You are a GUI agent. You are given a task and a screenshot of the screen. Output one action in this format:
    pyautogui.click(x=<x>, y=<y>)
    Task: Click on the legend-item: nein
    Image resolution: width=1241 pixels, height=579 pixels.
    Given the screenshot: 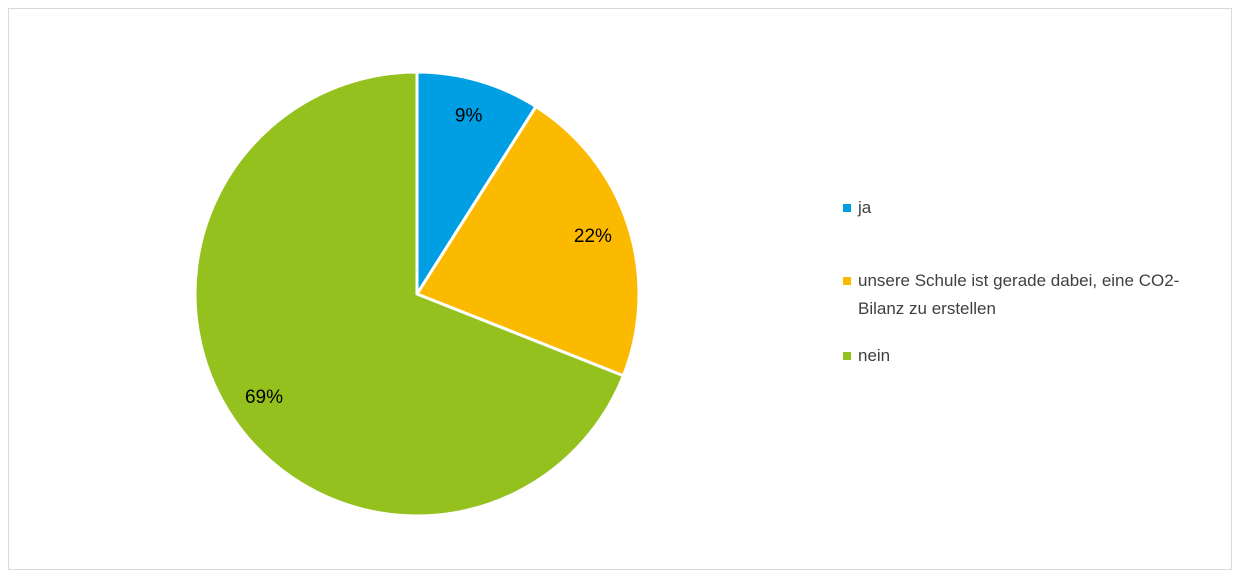 What is the action you would take?
    pyautogui.click(x=1028, y=356)
    